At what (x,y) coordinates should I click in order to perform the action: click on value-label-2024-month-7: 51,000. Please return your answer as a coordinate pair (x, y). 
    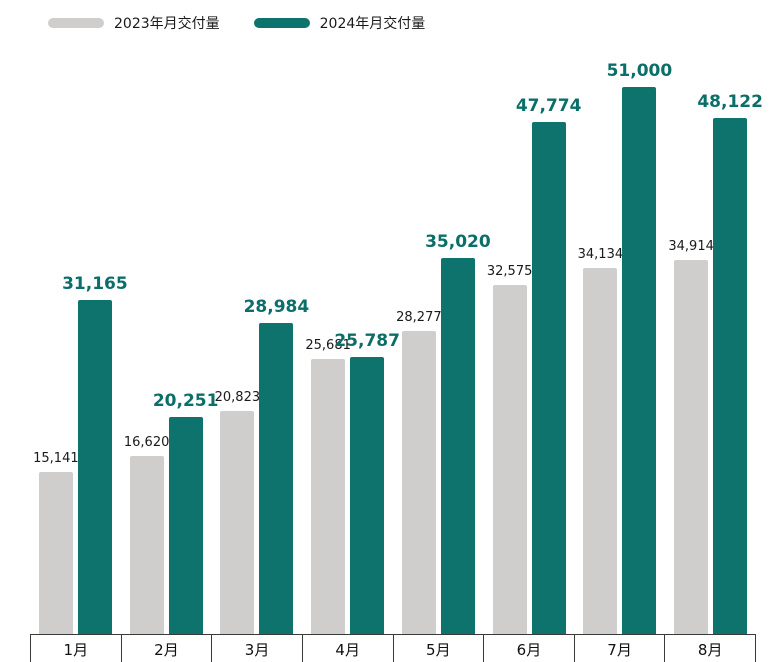
    Looking at the image, I should click on (639, 71).